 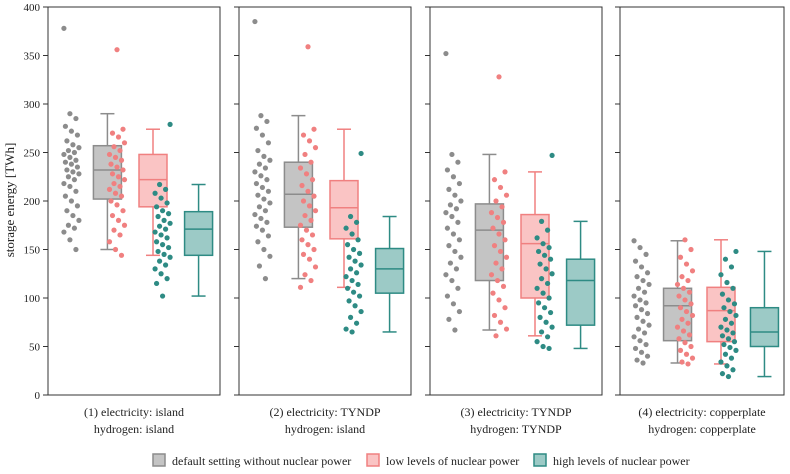 What do you see at coordinates (442, 460) in the screenshot?
I see `legend-item-2: low levels of nuclear power` at bounding box center [442, 460].